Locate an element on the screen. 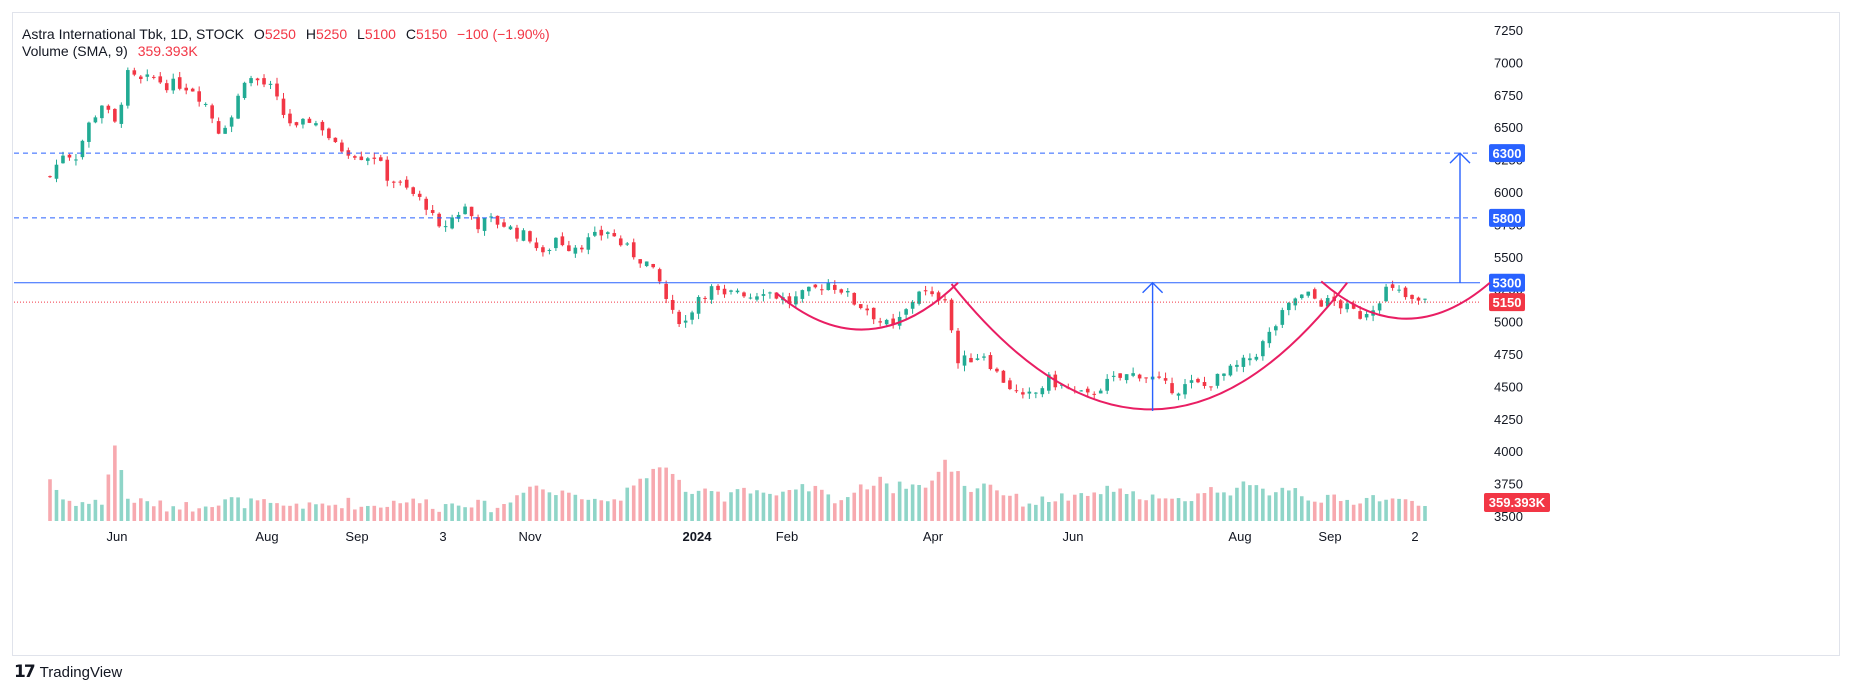 Image resolution: width=1851 pixels, height=694 pixels. time-tick-label: Jun is located at coordinates (1073, 536).